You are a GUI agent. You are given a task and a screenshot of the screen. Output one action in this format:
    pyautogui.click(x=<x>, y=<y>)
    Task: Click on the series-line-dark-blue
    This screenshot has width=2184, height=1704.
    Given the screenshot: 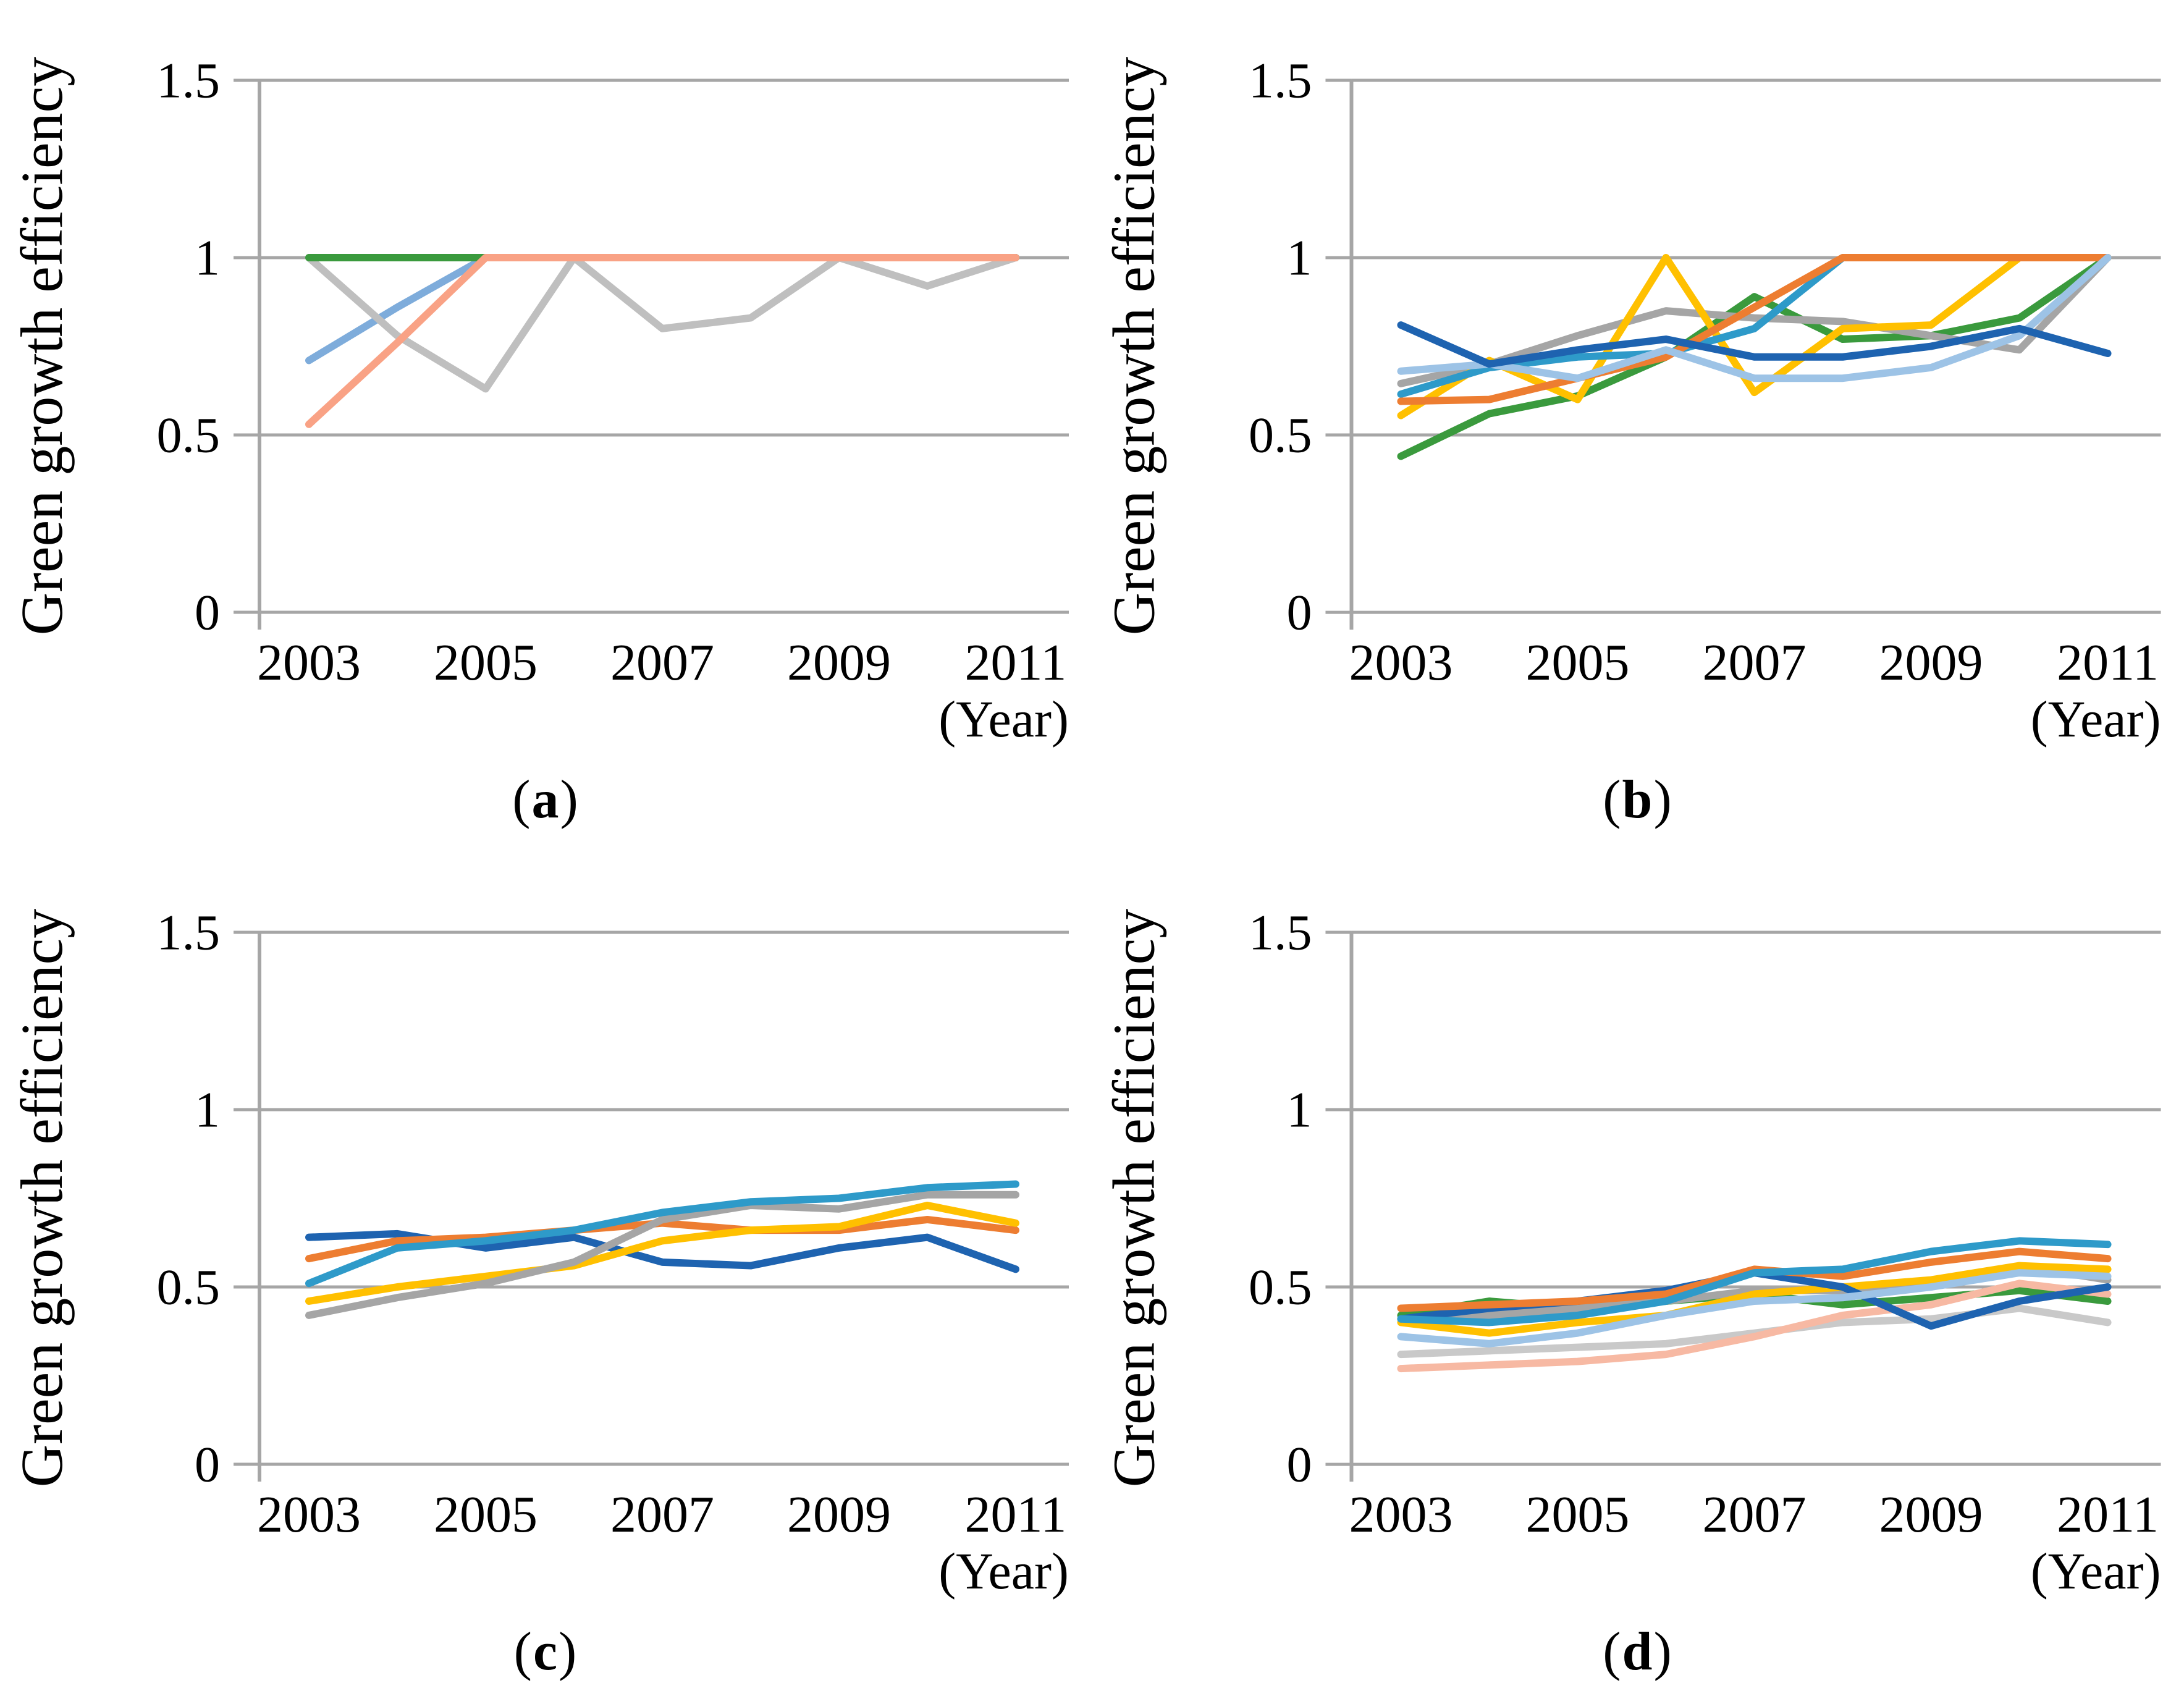 What is the action you would take?
    pyautogui.click(x=1754, y=344)
    